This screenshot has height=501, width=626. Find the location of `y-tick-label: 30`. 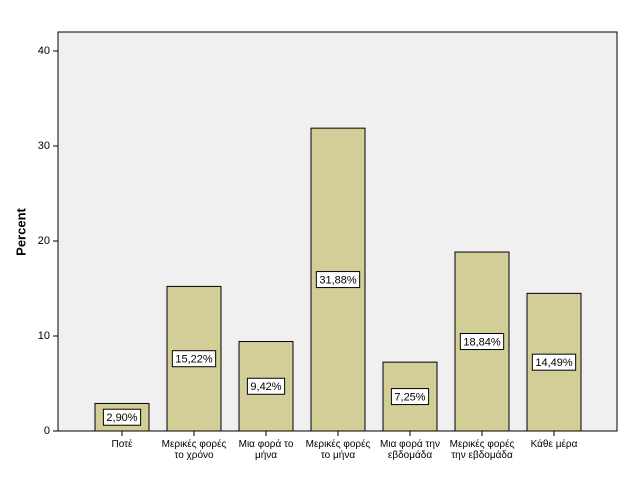

y-tick-label: 30 is located at coordinates (44, 146).